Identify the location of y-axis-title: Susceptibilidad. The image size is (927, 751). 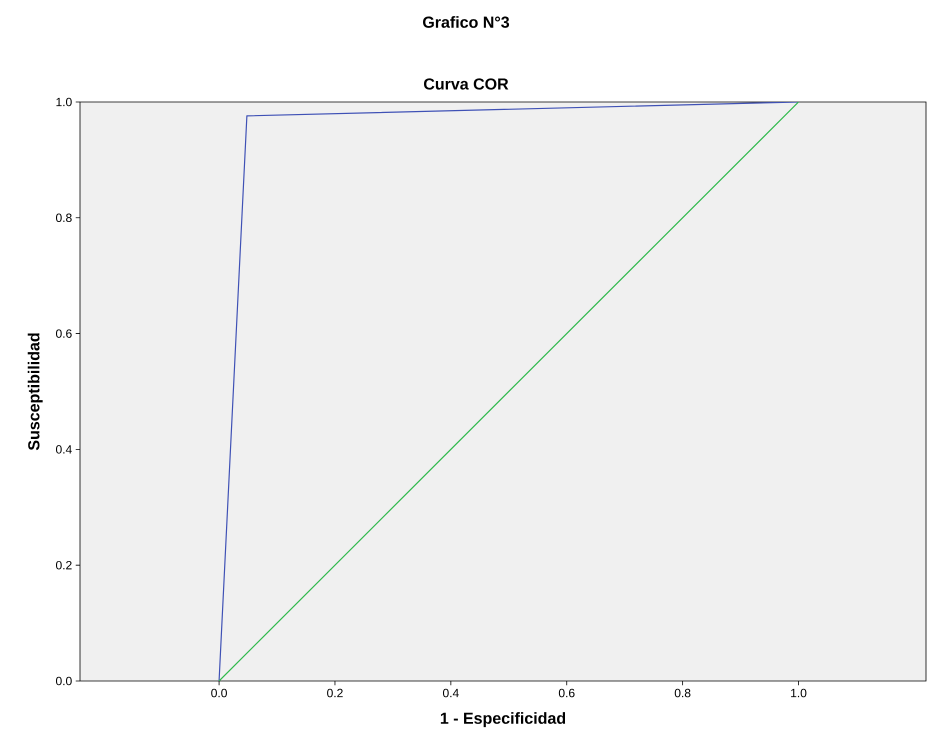
(35, 391).